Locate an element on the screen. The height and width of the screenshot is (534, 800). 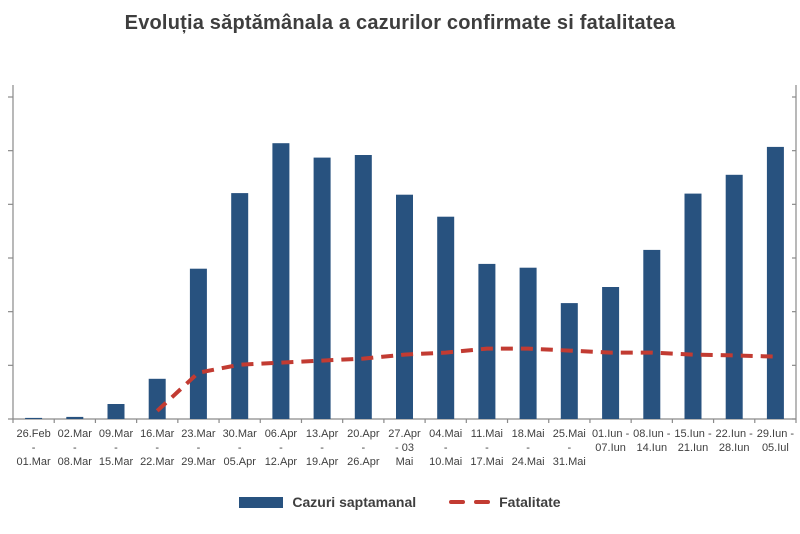
fatality-line is located at coordinates (465, 379).